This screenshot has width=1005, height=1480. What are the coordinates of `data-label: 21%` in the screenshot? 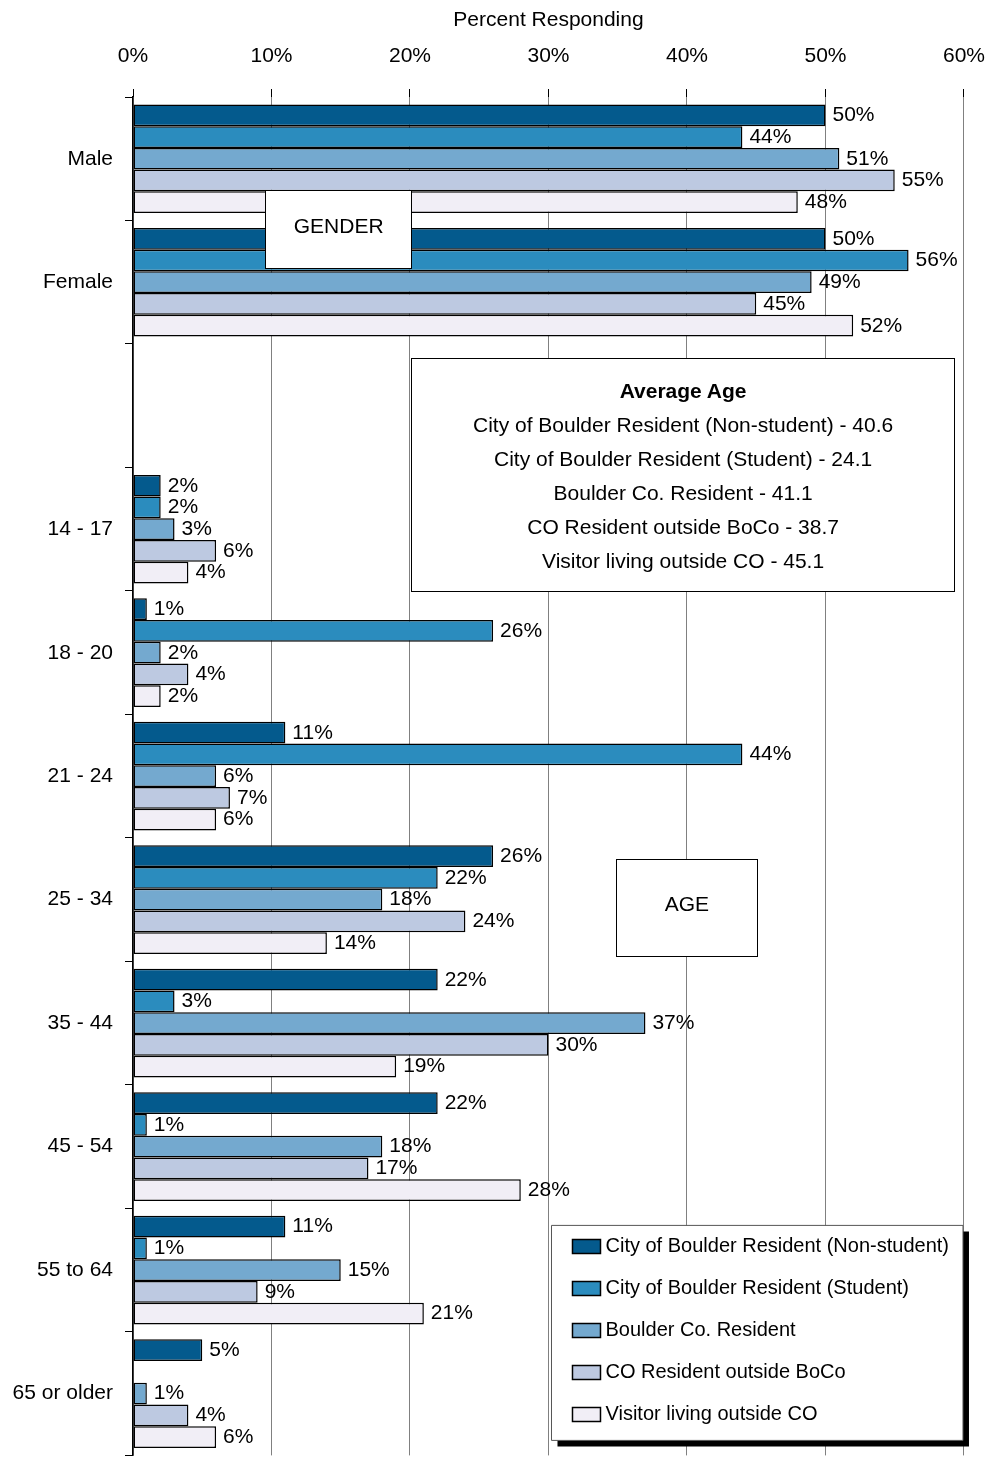 It's located at (451, 1312).